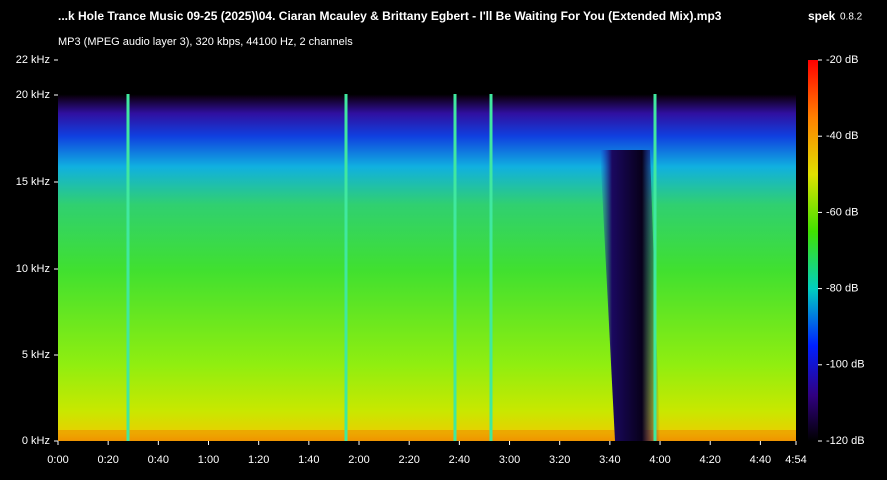 This screenshot has height=480, width=887. What do you see at coordinates (630, 295) in the screenshot?
I see `dip-region` at bounding box center [630, 295].